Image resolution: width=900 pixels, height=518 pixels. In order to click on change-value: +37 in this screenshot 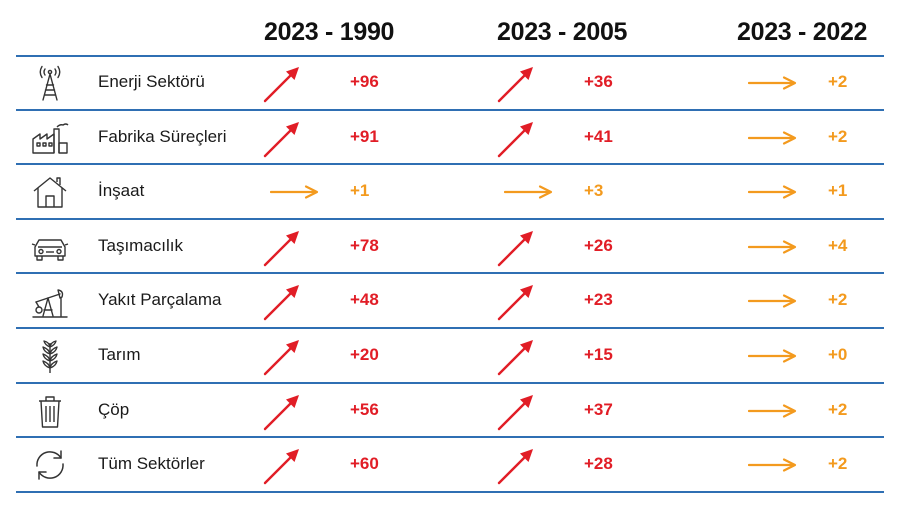, I will do `click(598, 409)`.